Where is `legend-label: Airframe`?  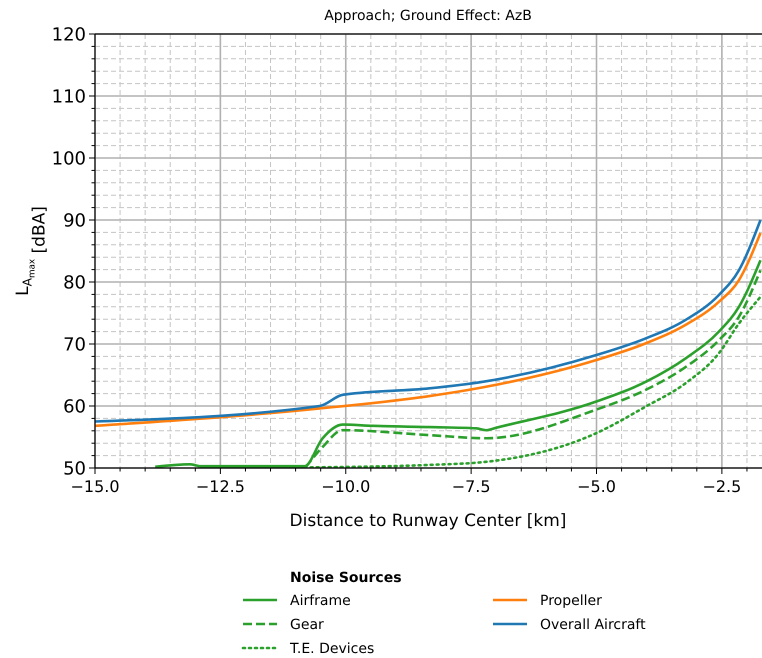 legend-label: Airframe is located at coordinates (320, 600).